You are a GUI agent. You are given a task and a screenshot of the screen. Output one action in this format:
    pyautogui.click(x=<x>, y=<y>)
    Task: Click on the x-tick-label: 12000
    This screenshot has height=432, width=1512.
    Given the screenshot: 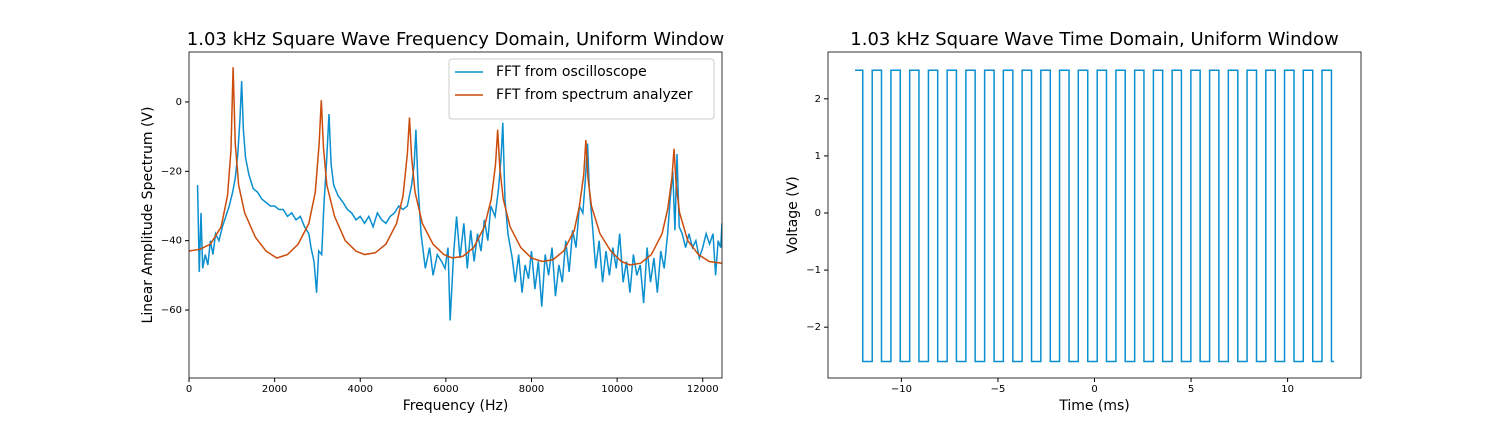 What is the action you would take?
    pyautogui.click(x=703, y=389)
    